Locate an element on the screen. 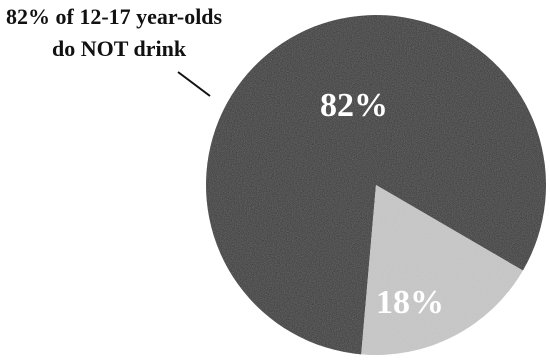 The image size is (550, 361). slice-label-82: 82% is located at coordinates (354, 105).